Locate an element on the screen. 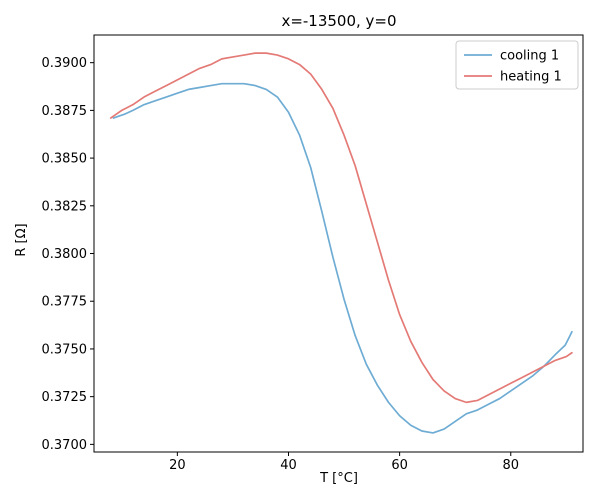 The height and width of the screenshot is (500, 600). chart-title: x=-13500, y=0 is located at coordinates (338, 21).